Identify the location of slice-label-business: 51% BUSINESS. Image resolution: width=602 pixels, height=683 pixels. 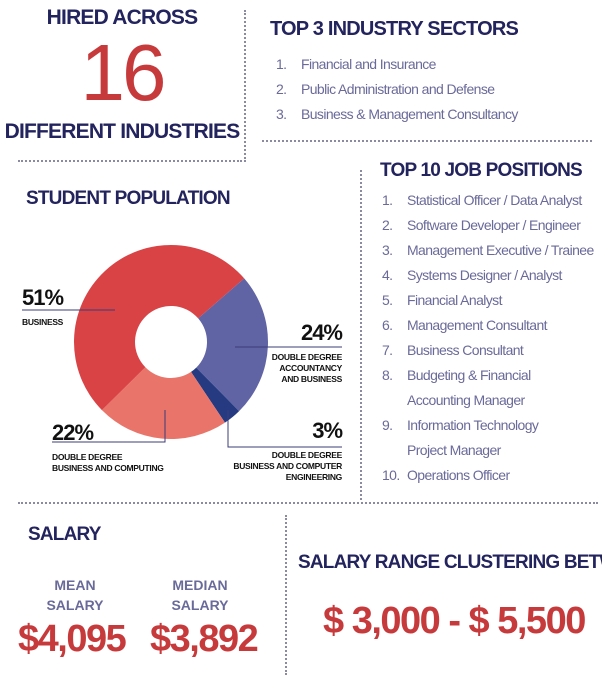
(43, 306).